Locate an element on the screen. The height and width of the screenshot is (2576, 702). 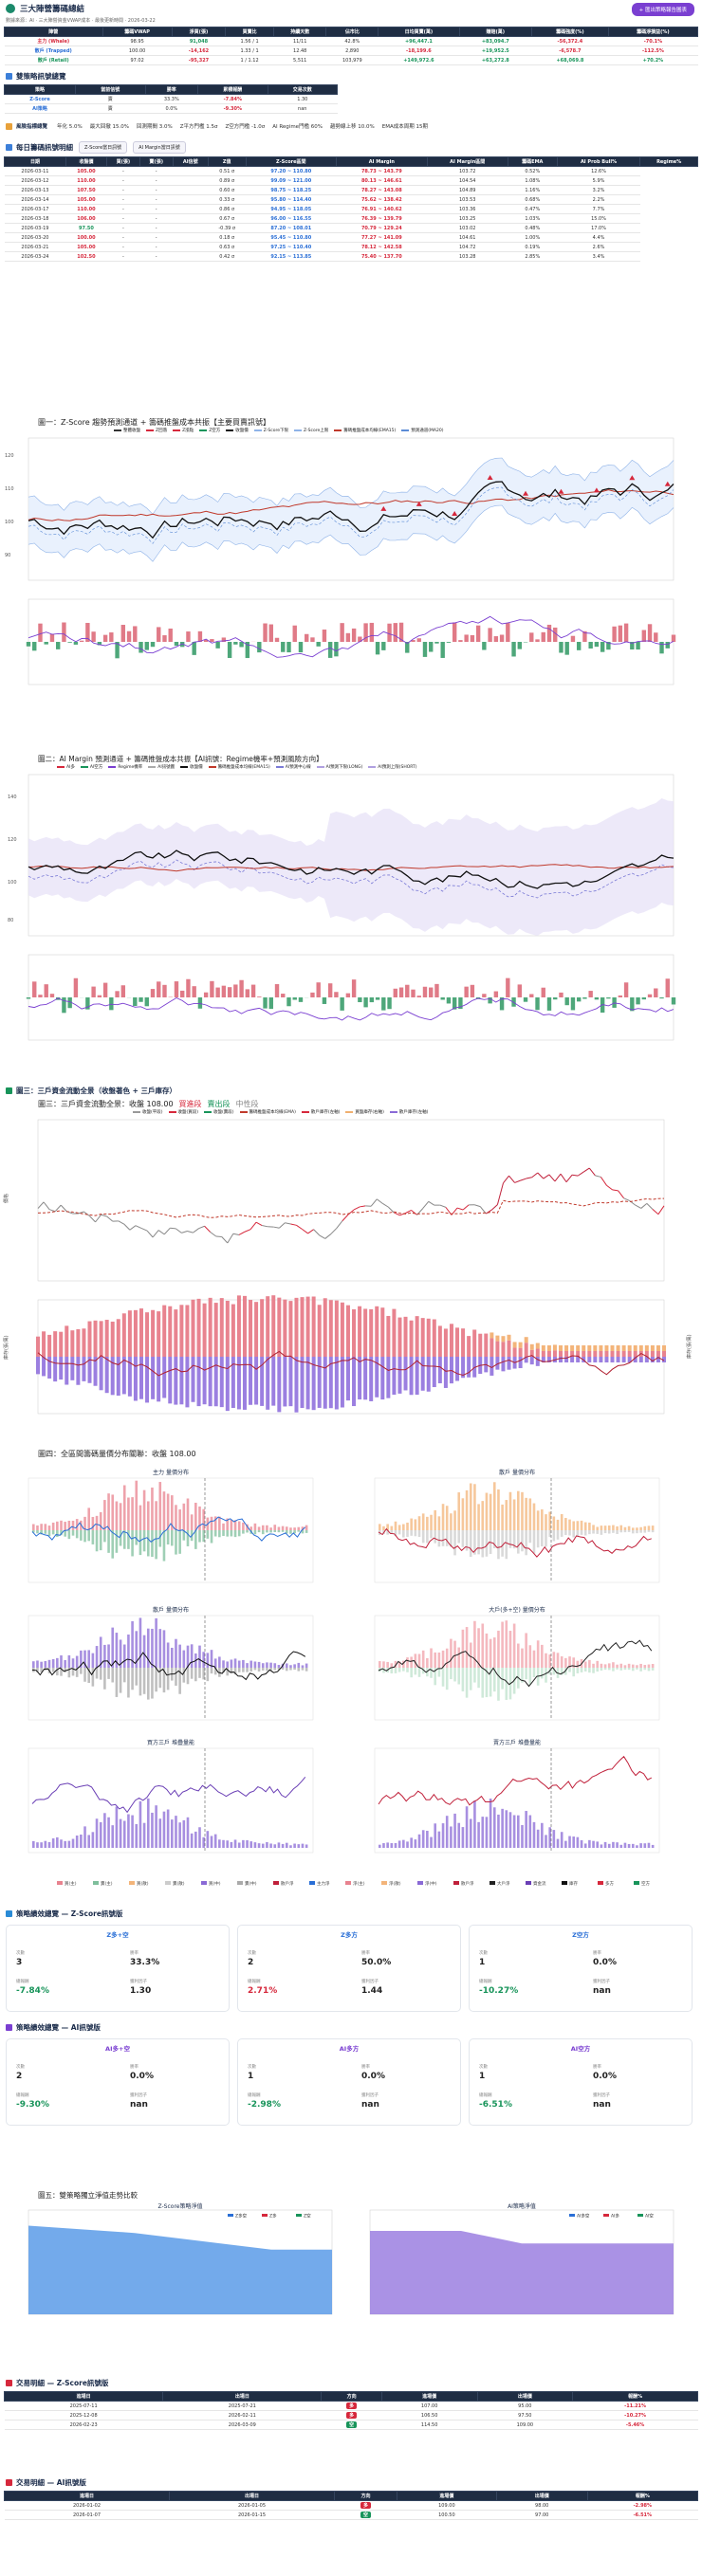
legend-entry: 散戶庫存(左軸) is located at coordinates (409, 1112).